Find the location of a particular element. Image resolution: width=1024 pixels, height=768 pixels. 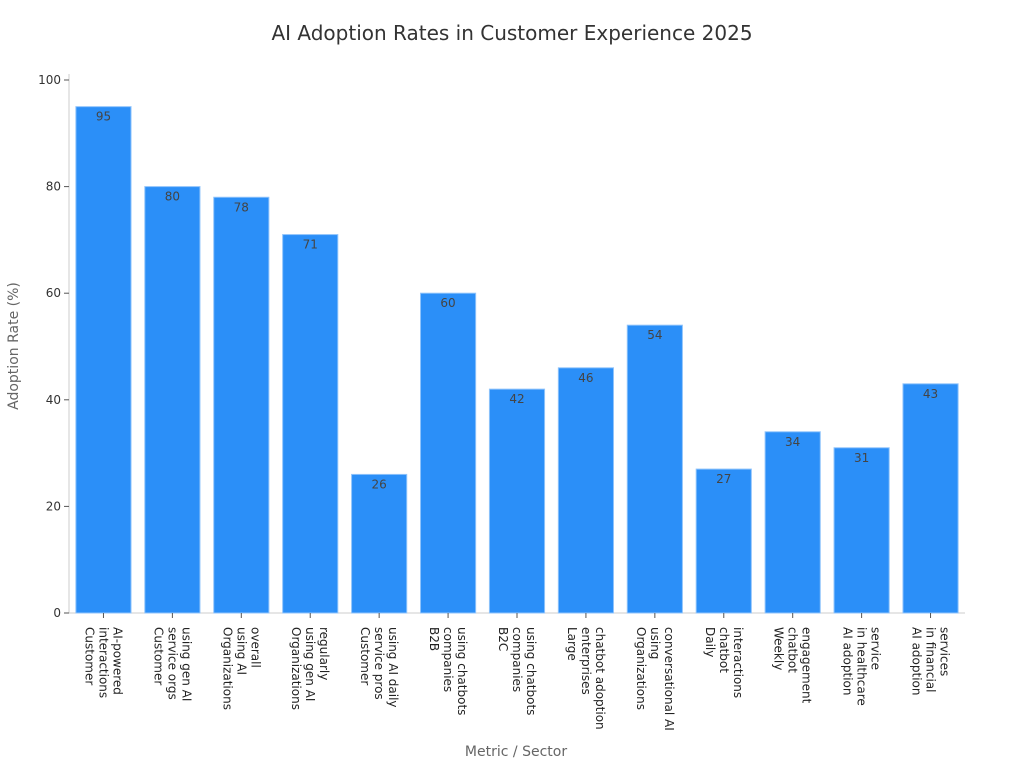

data-label: 54 is located at coordinates (654, 335).